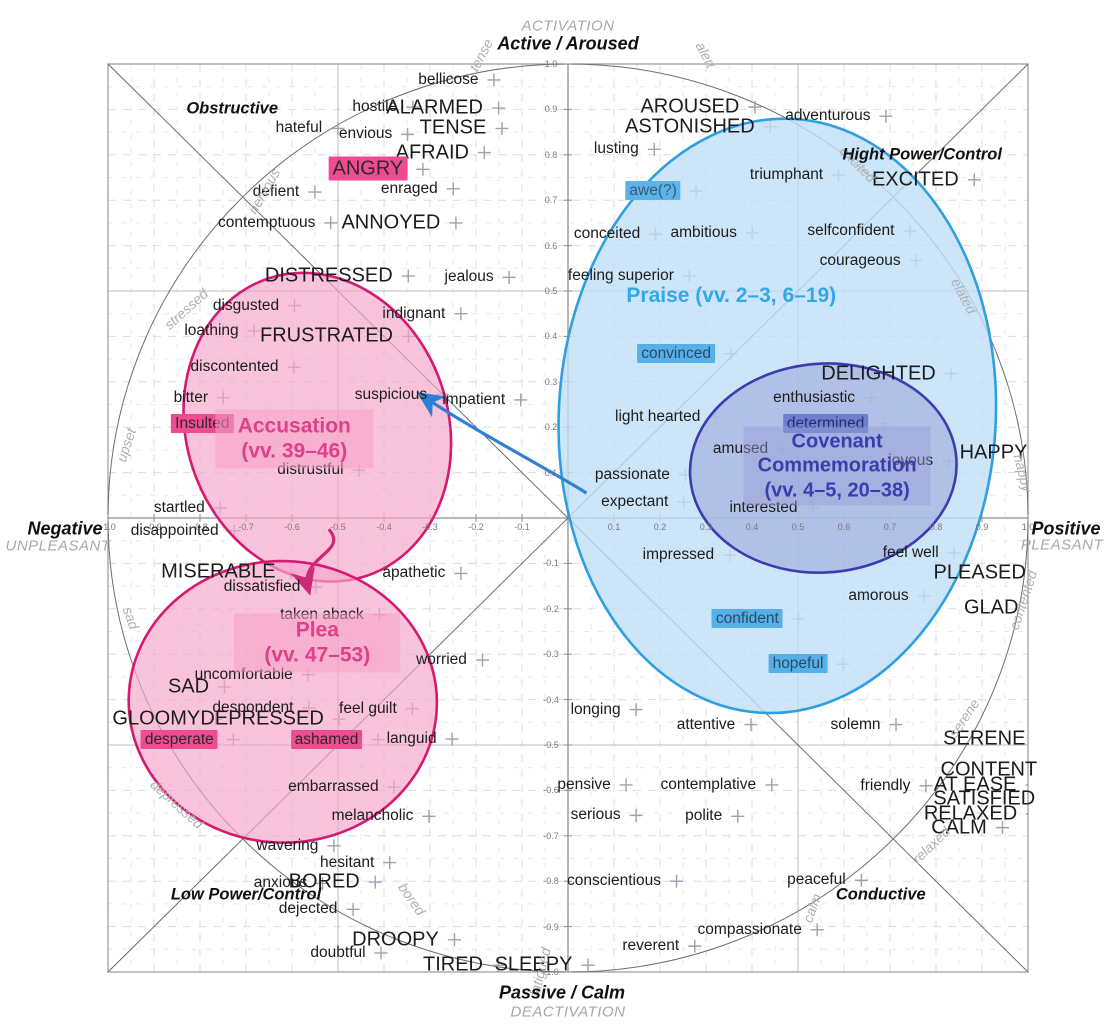 Image resolution: width=1110 pixels, height=1036 pixels. I want to click on emotion-term: ALARMED, so click(434, 108).